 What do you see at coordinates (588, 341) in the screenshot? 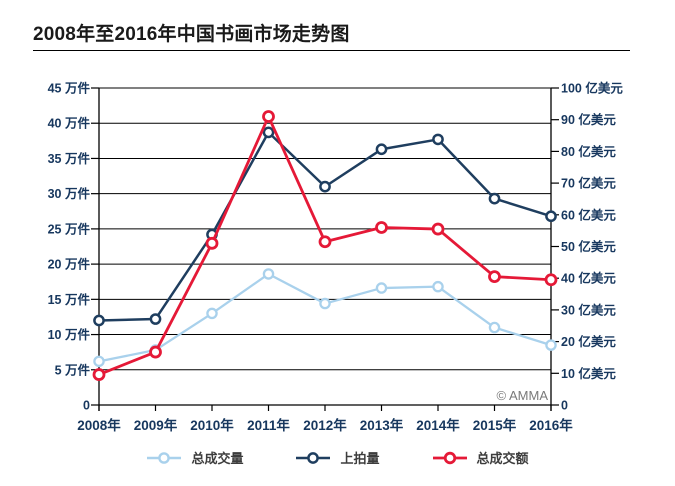
I see `right-axis-label: 20 亿美元` at bounding box center [588, 341].